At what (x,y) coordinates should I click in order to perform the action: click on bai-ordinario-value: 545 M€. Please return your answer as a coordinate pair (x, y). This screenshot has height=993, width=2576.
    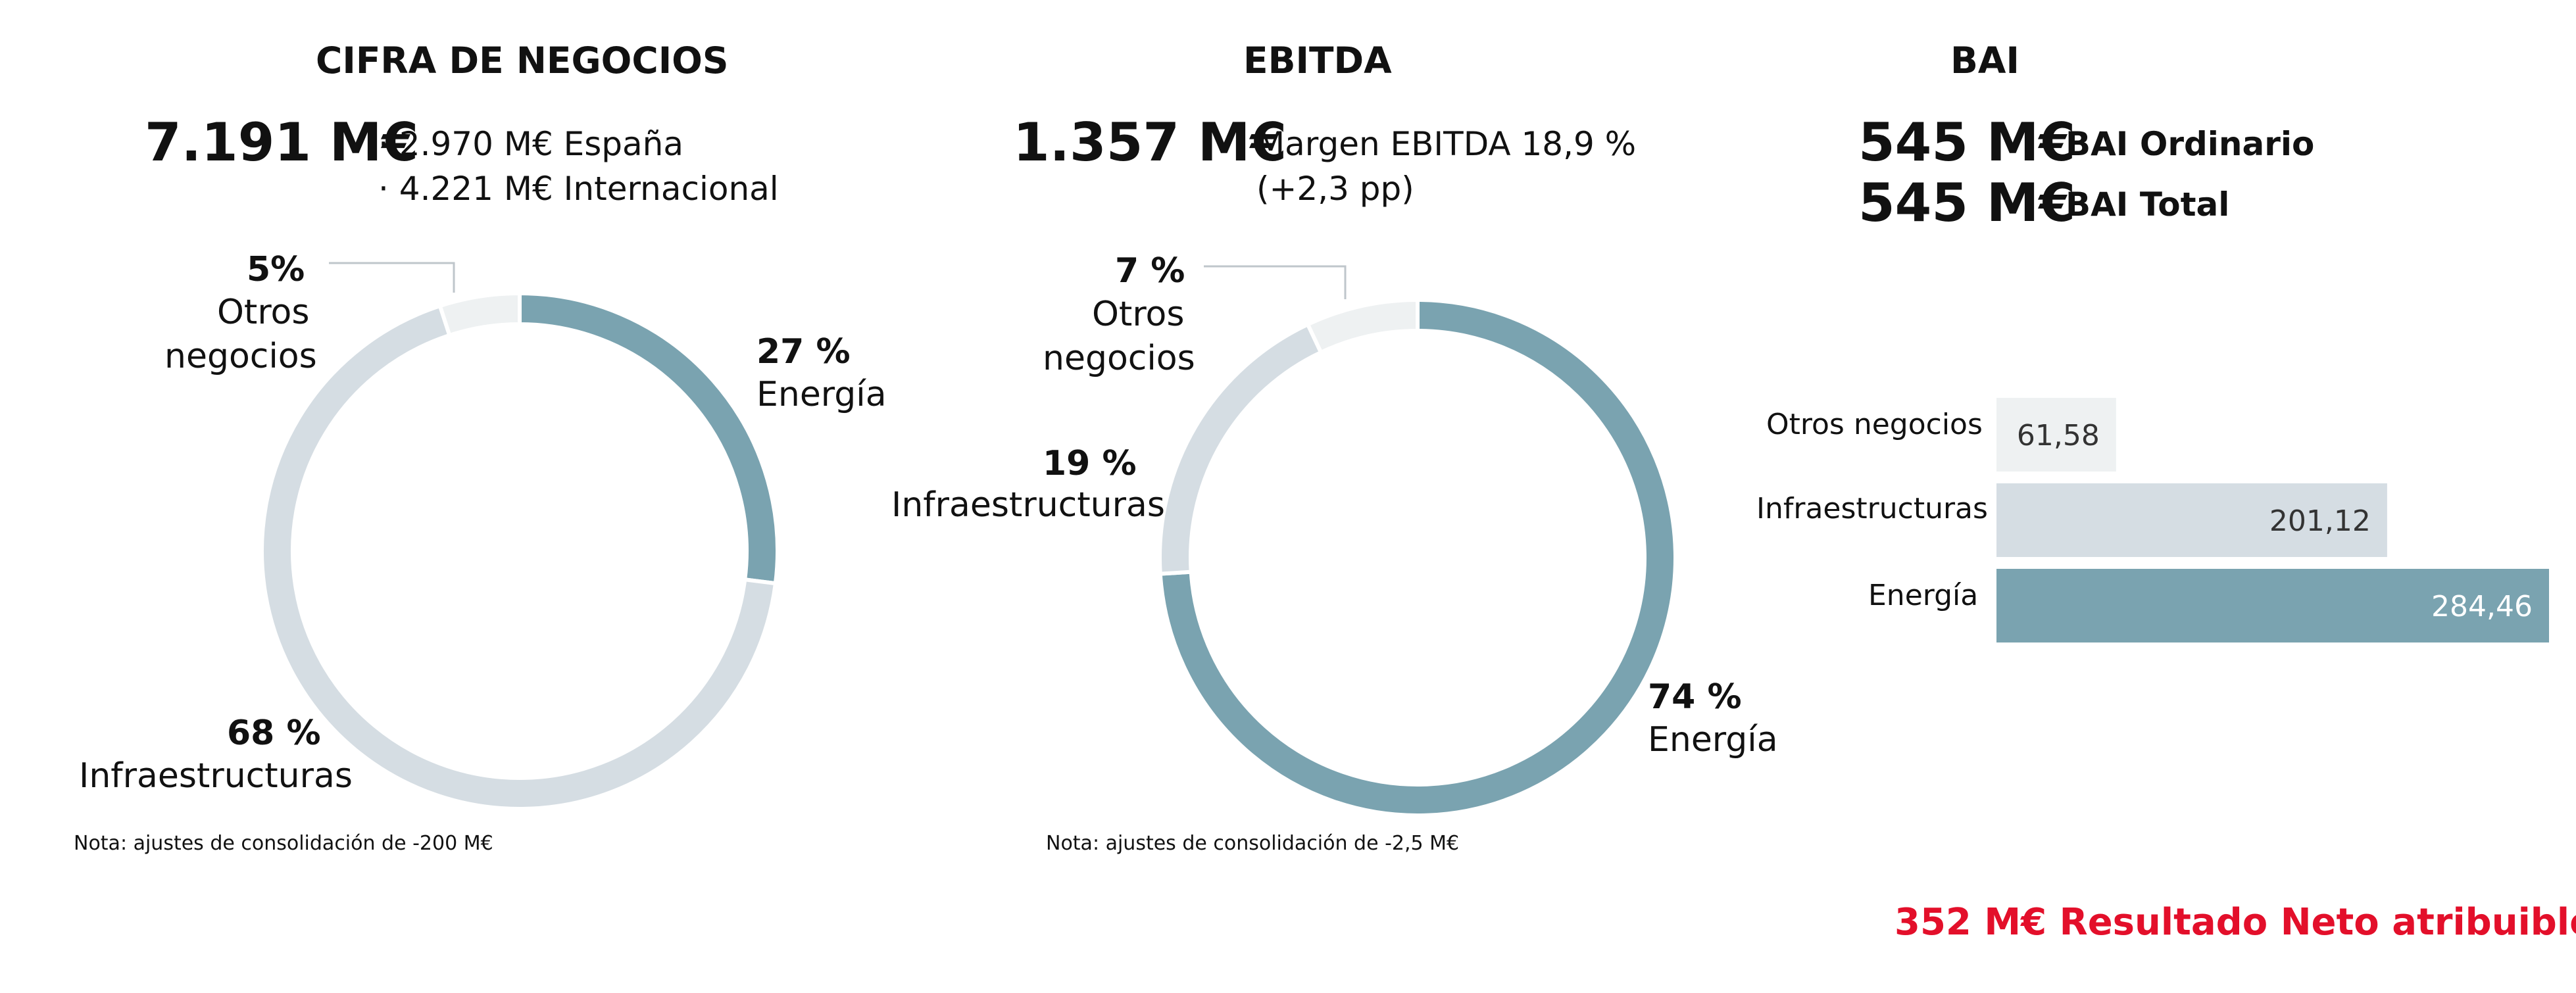
    Looking at the image, I should click on (1967, 142).